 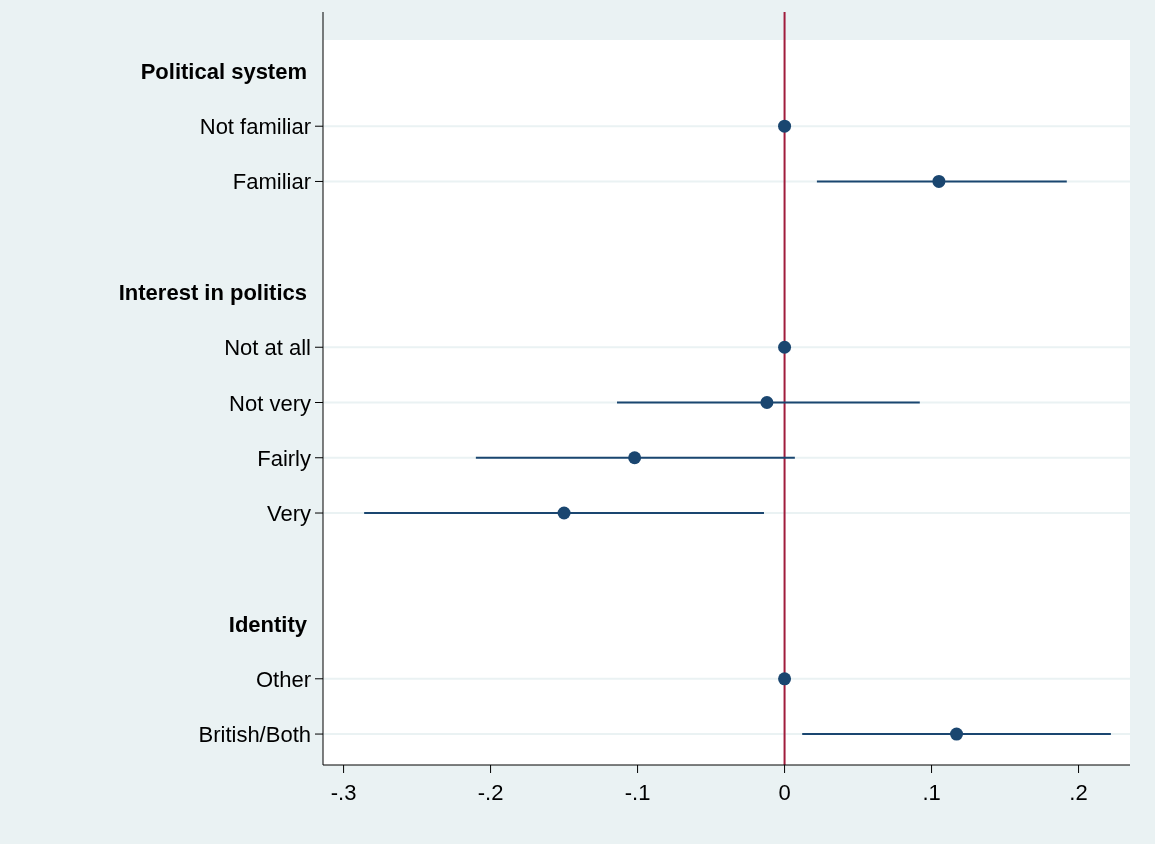 What do you see at coordinates (255, 127) in the screenshot?
I see `y-tick-label: Not familiar` at bounding box center [255, 127].